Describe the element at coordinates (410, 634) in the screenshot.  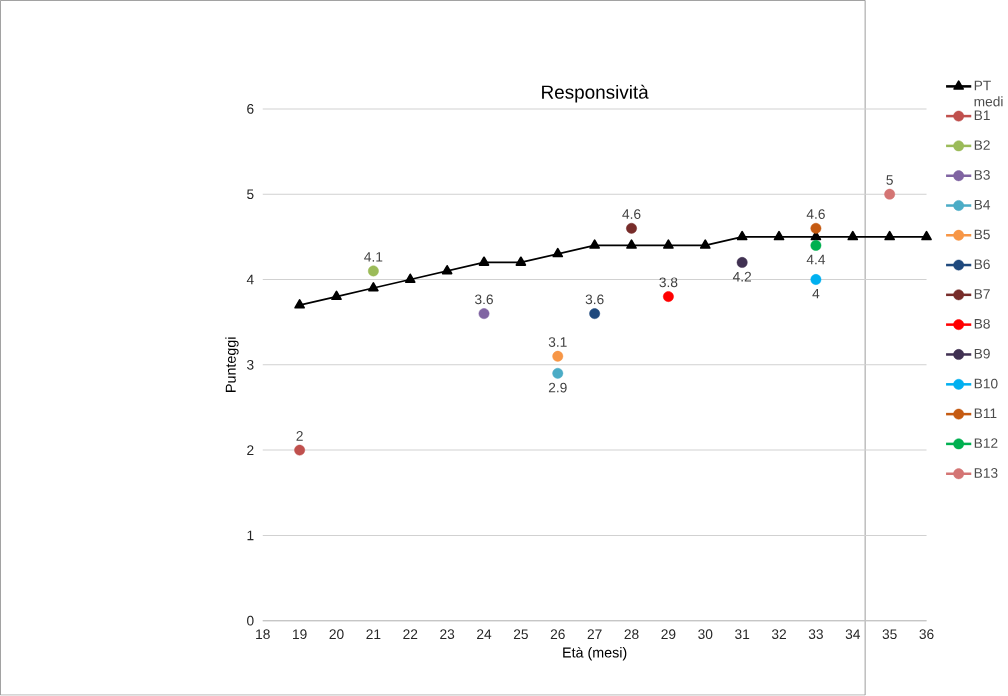
I see `x-tick-label: 22` at that location.